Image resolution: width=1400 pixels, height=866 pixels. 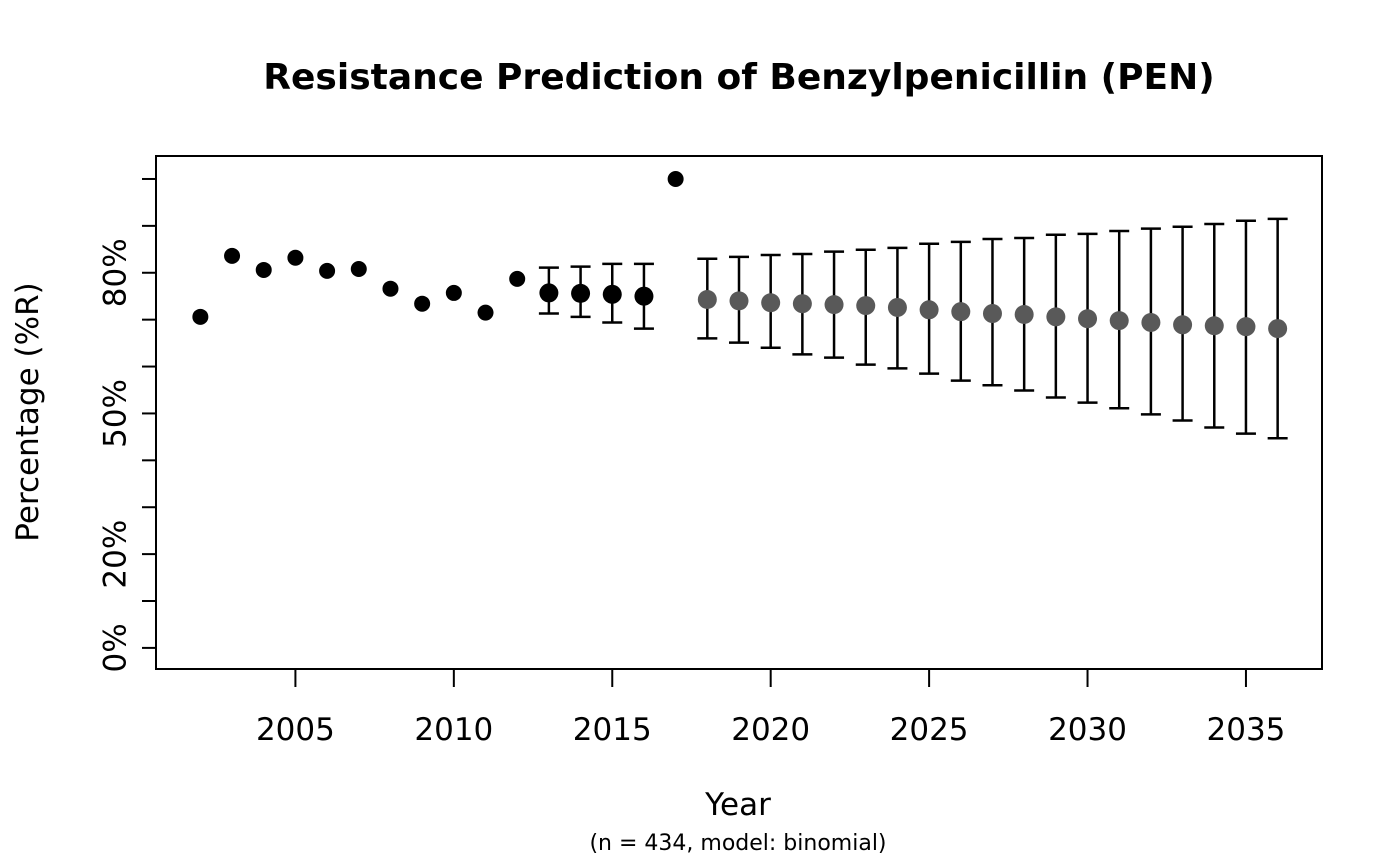 I want to click on y-tick-label-50: 50%, so click(x=116, y=413).